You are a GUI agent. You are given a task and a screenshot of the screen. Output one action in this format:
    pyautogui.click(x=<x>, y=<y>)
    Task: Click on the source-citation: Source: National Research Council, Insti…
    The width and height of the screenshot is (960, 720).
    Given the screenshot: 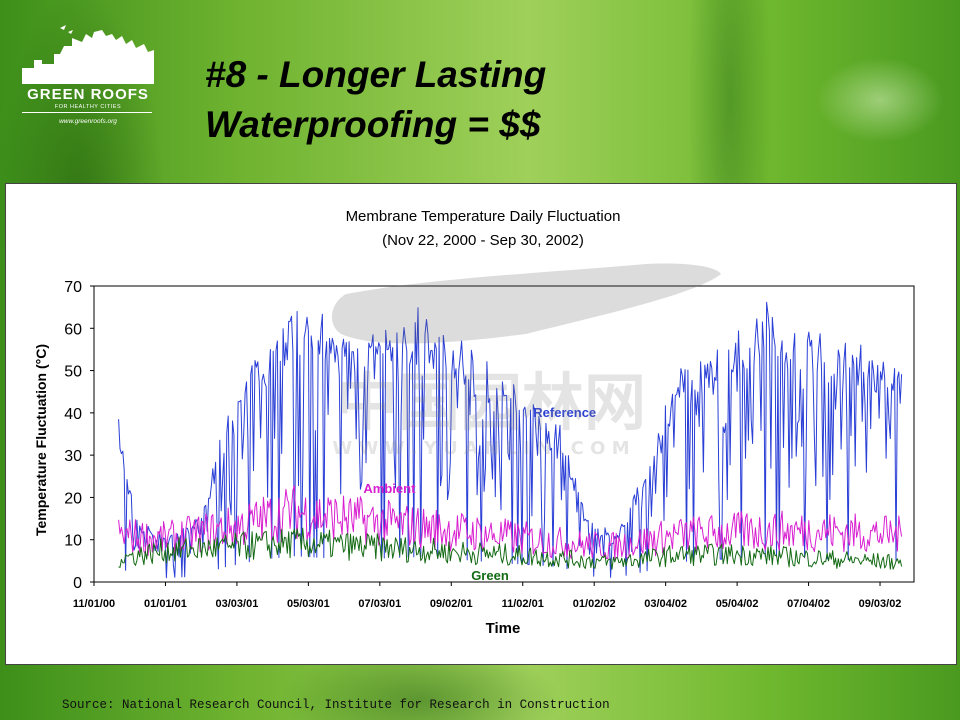 What is the action you would take?
    pyautogui.click(x=336, y=705)
    